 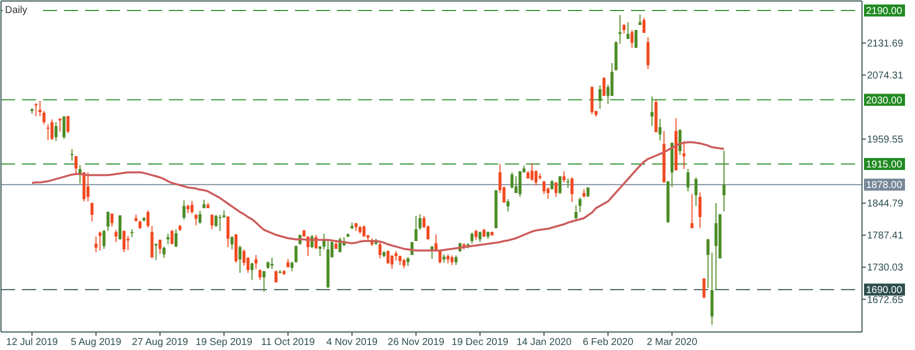 I want to click on ref-line-label: 1915.00, so click(x=884, y=164).